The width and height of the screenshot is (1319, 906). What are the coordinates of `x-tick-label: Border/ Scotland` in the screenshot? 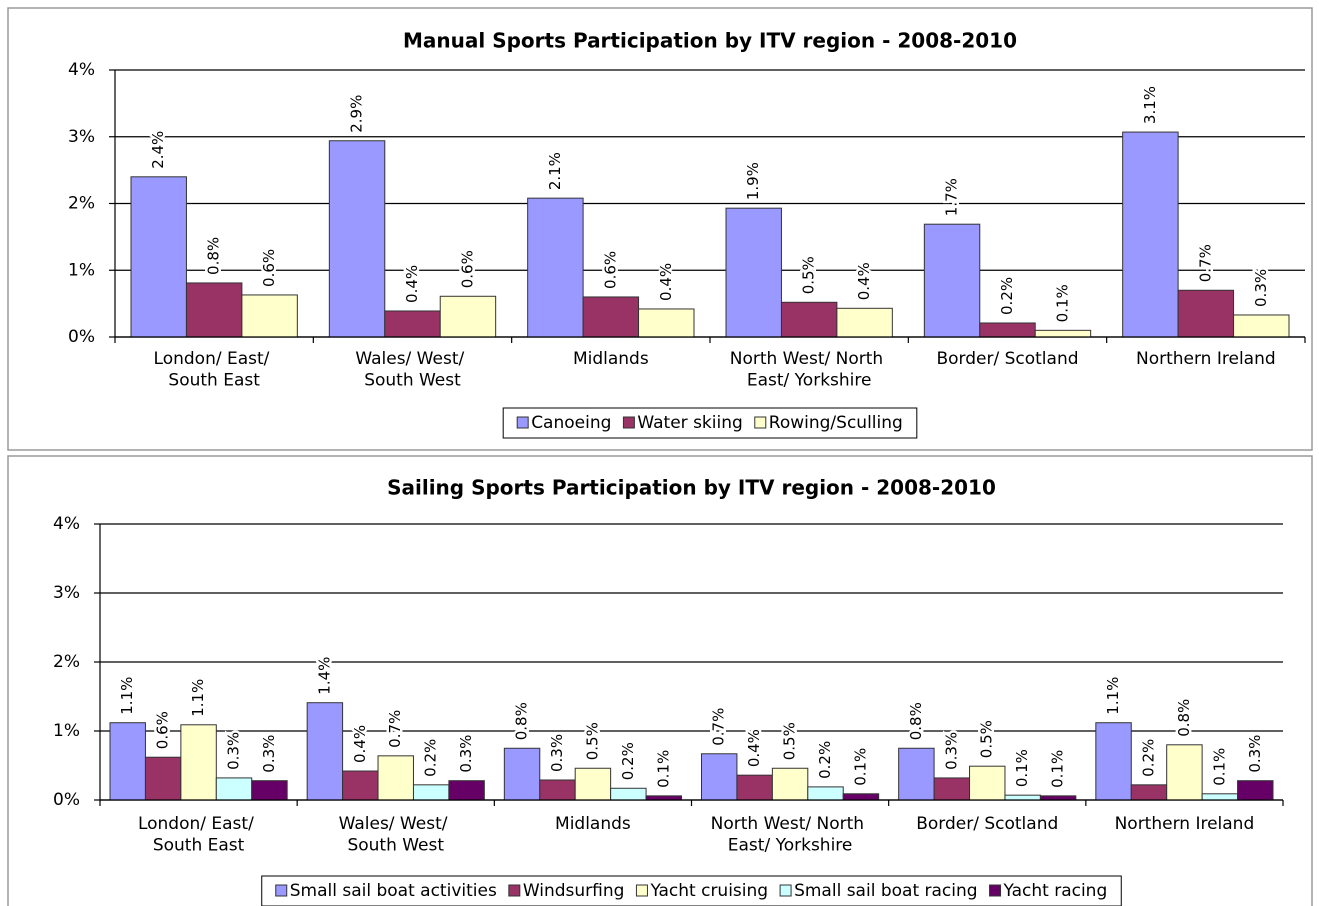 It's located at (987, 824).